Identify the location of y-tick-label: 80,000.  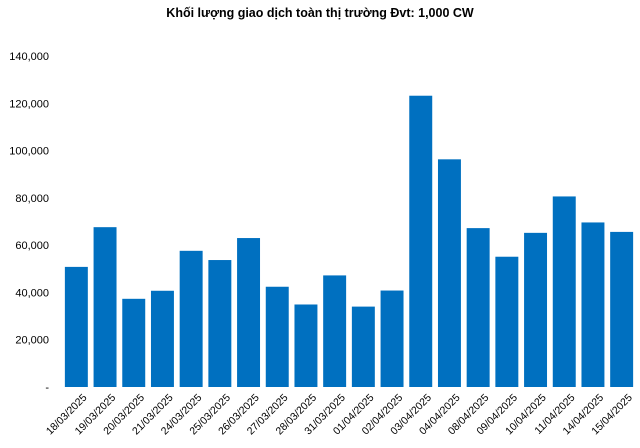
(32, 199).